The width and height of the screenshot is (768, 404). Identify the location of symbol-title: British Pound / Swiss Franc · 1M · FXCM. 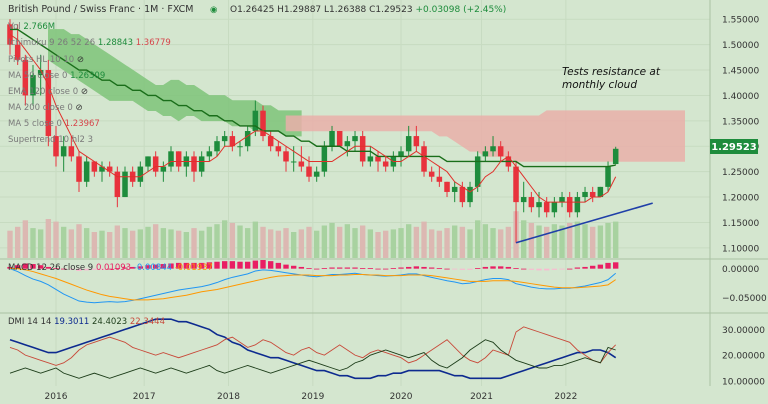
(101, 9).